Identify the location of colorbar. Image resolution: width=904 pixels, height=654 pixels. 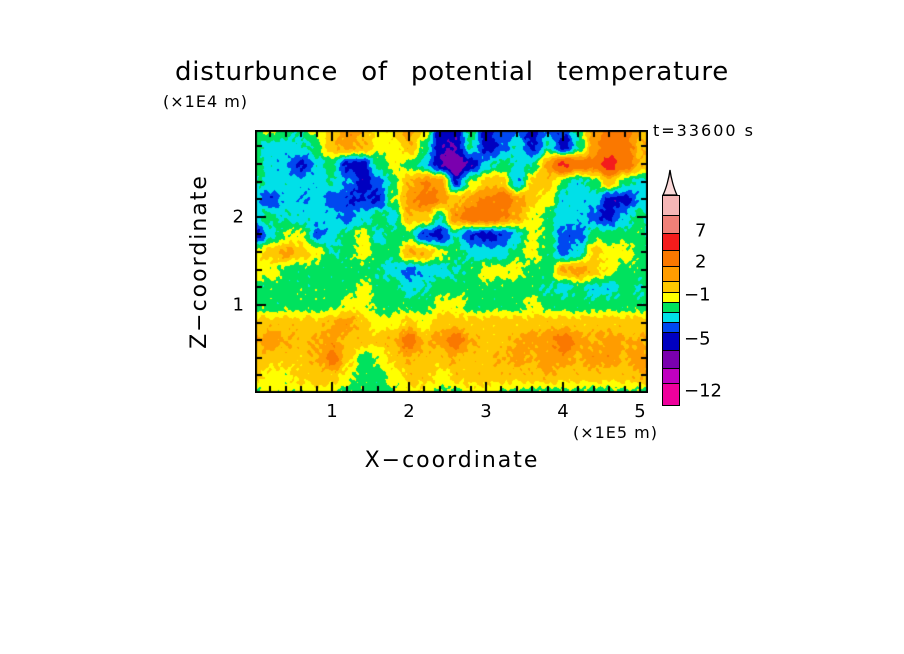
(671, 300).